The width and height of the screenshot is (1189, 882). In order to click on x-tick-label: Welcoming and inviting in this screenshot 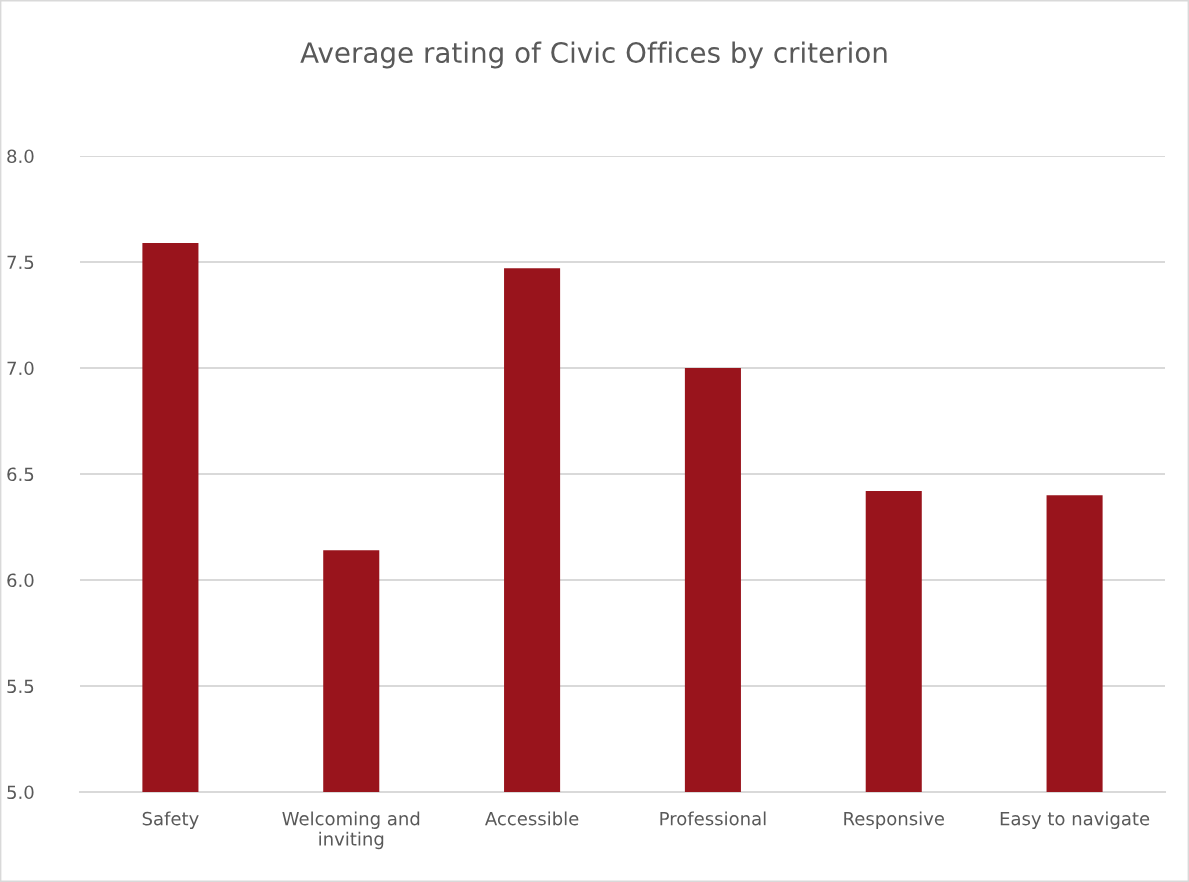, I will do `click(351, 830)`.